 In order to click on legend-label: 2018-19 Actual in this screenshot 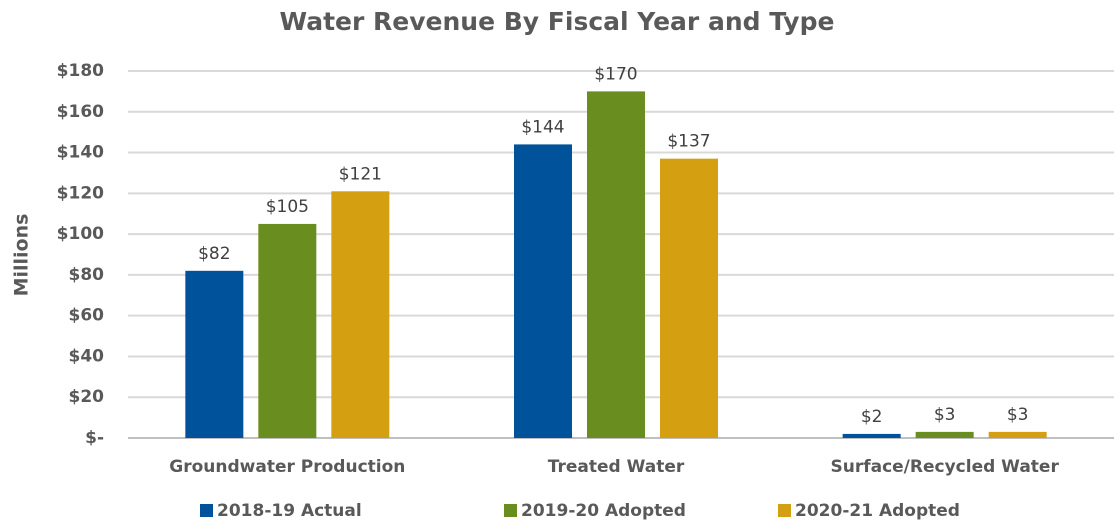, I will do `click(289, 511)`.